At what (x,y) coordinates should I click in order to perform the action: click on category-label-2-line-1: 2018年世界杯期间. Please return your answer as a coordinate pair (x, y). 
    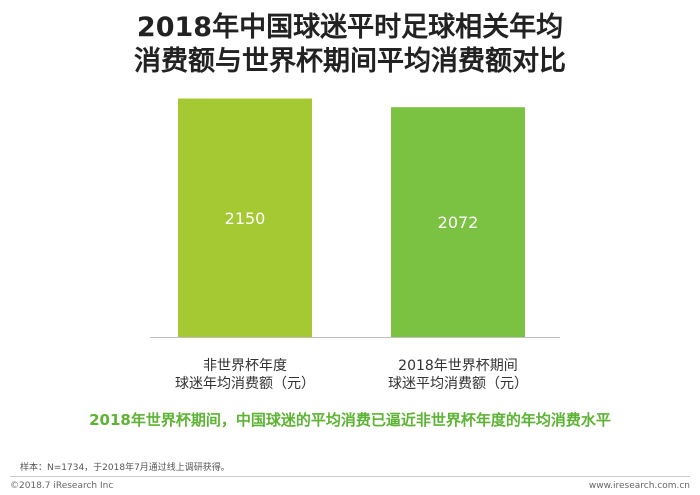
    Looking at the image, I should click on (458, 366).